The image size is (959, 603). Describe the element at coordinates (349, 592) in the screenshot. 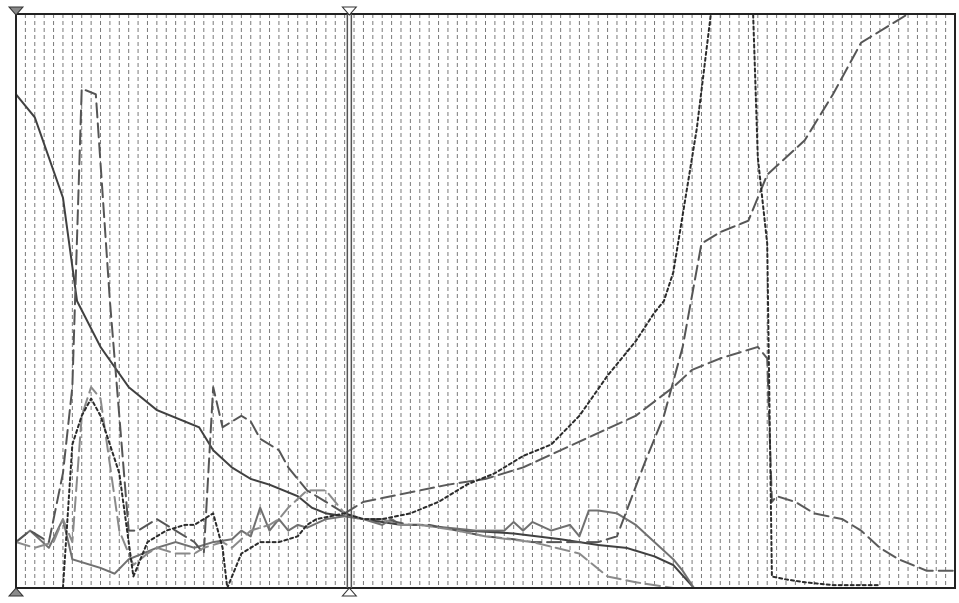

I see `marker-bottom-handle-icon` at that location.